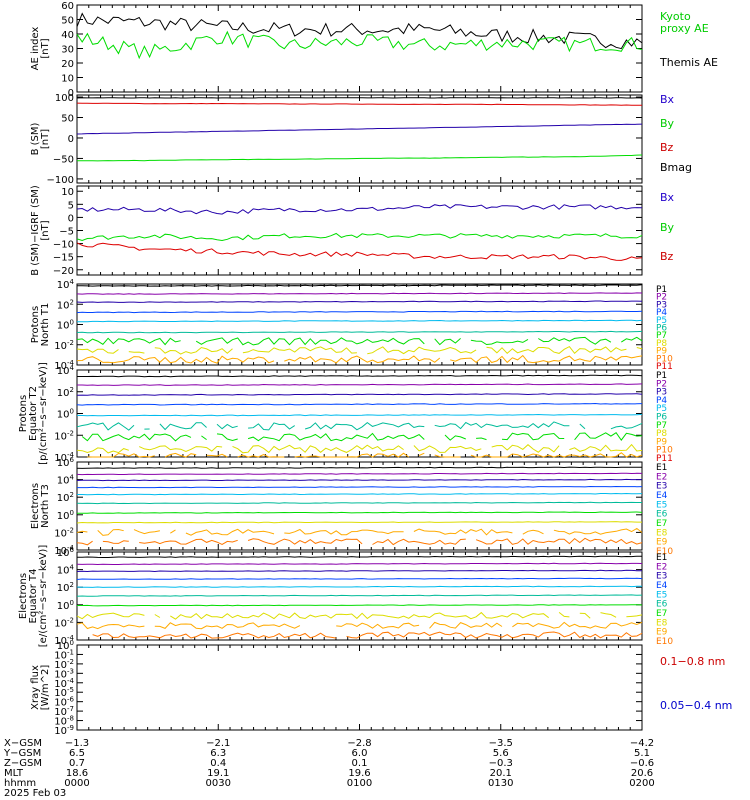  What do you see at coordinates (661, 477) in the screenshot?
I see `channel-label: E2` at bounding box center [661, 477].